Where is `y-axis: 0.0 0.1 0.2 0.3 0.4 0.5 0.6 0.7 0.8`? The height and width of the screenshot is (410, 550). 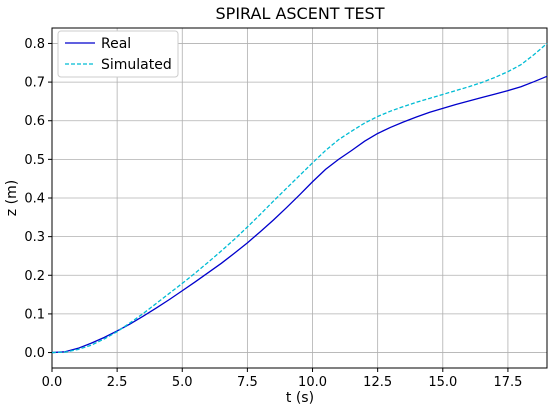 y-axis: 0.0 0.1 0.2 0.3 0.4 0.5 0.6 0.7 0.8 is located at coordinates (38, 199).